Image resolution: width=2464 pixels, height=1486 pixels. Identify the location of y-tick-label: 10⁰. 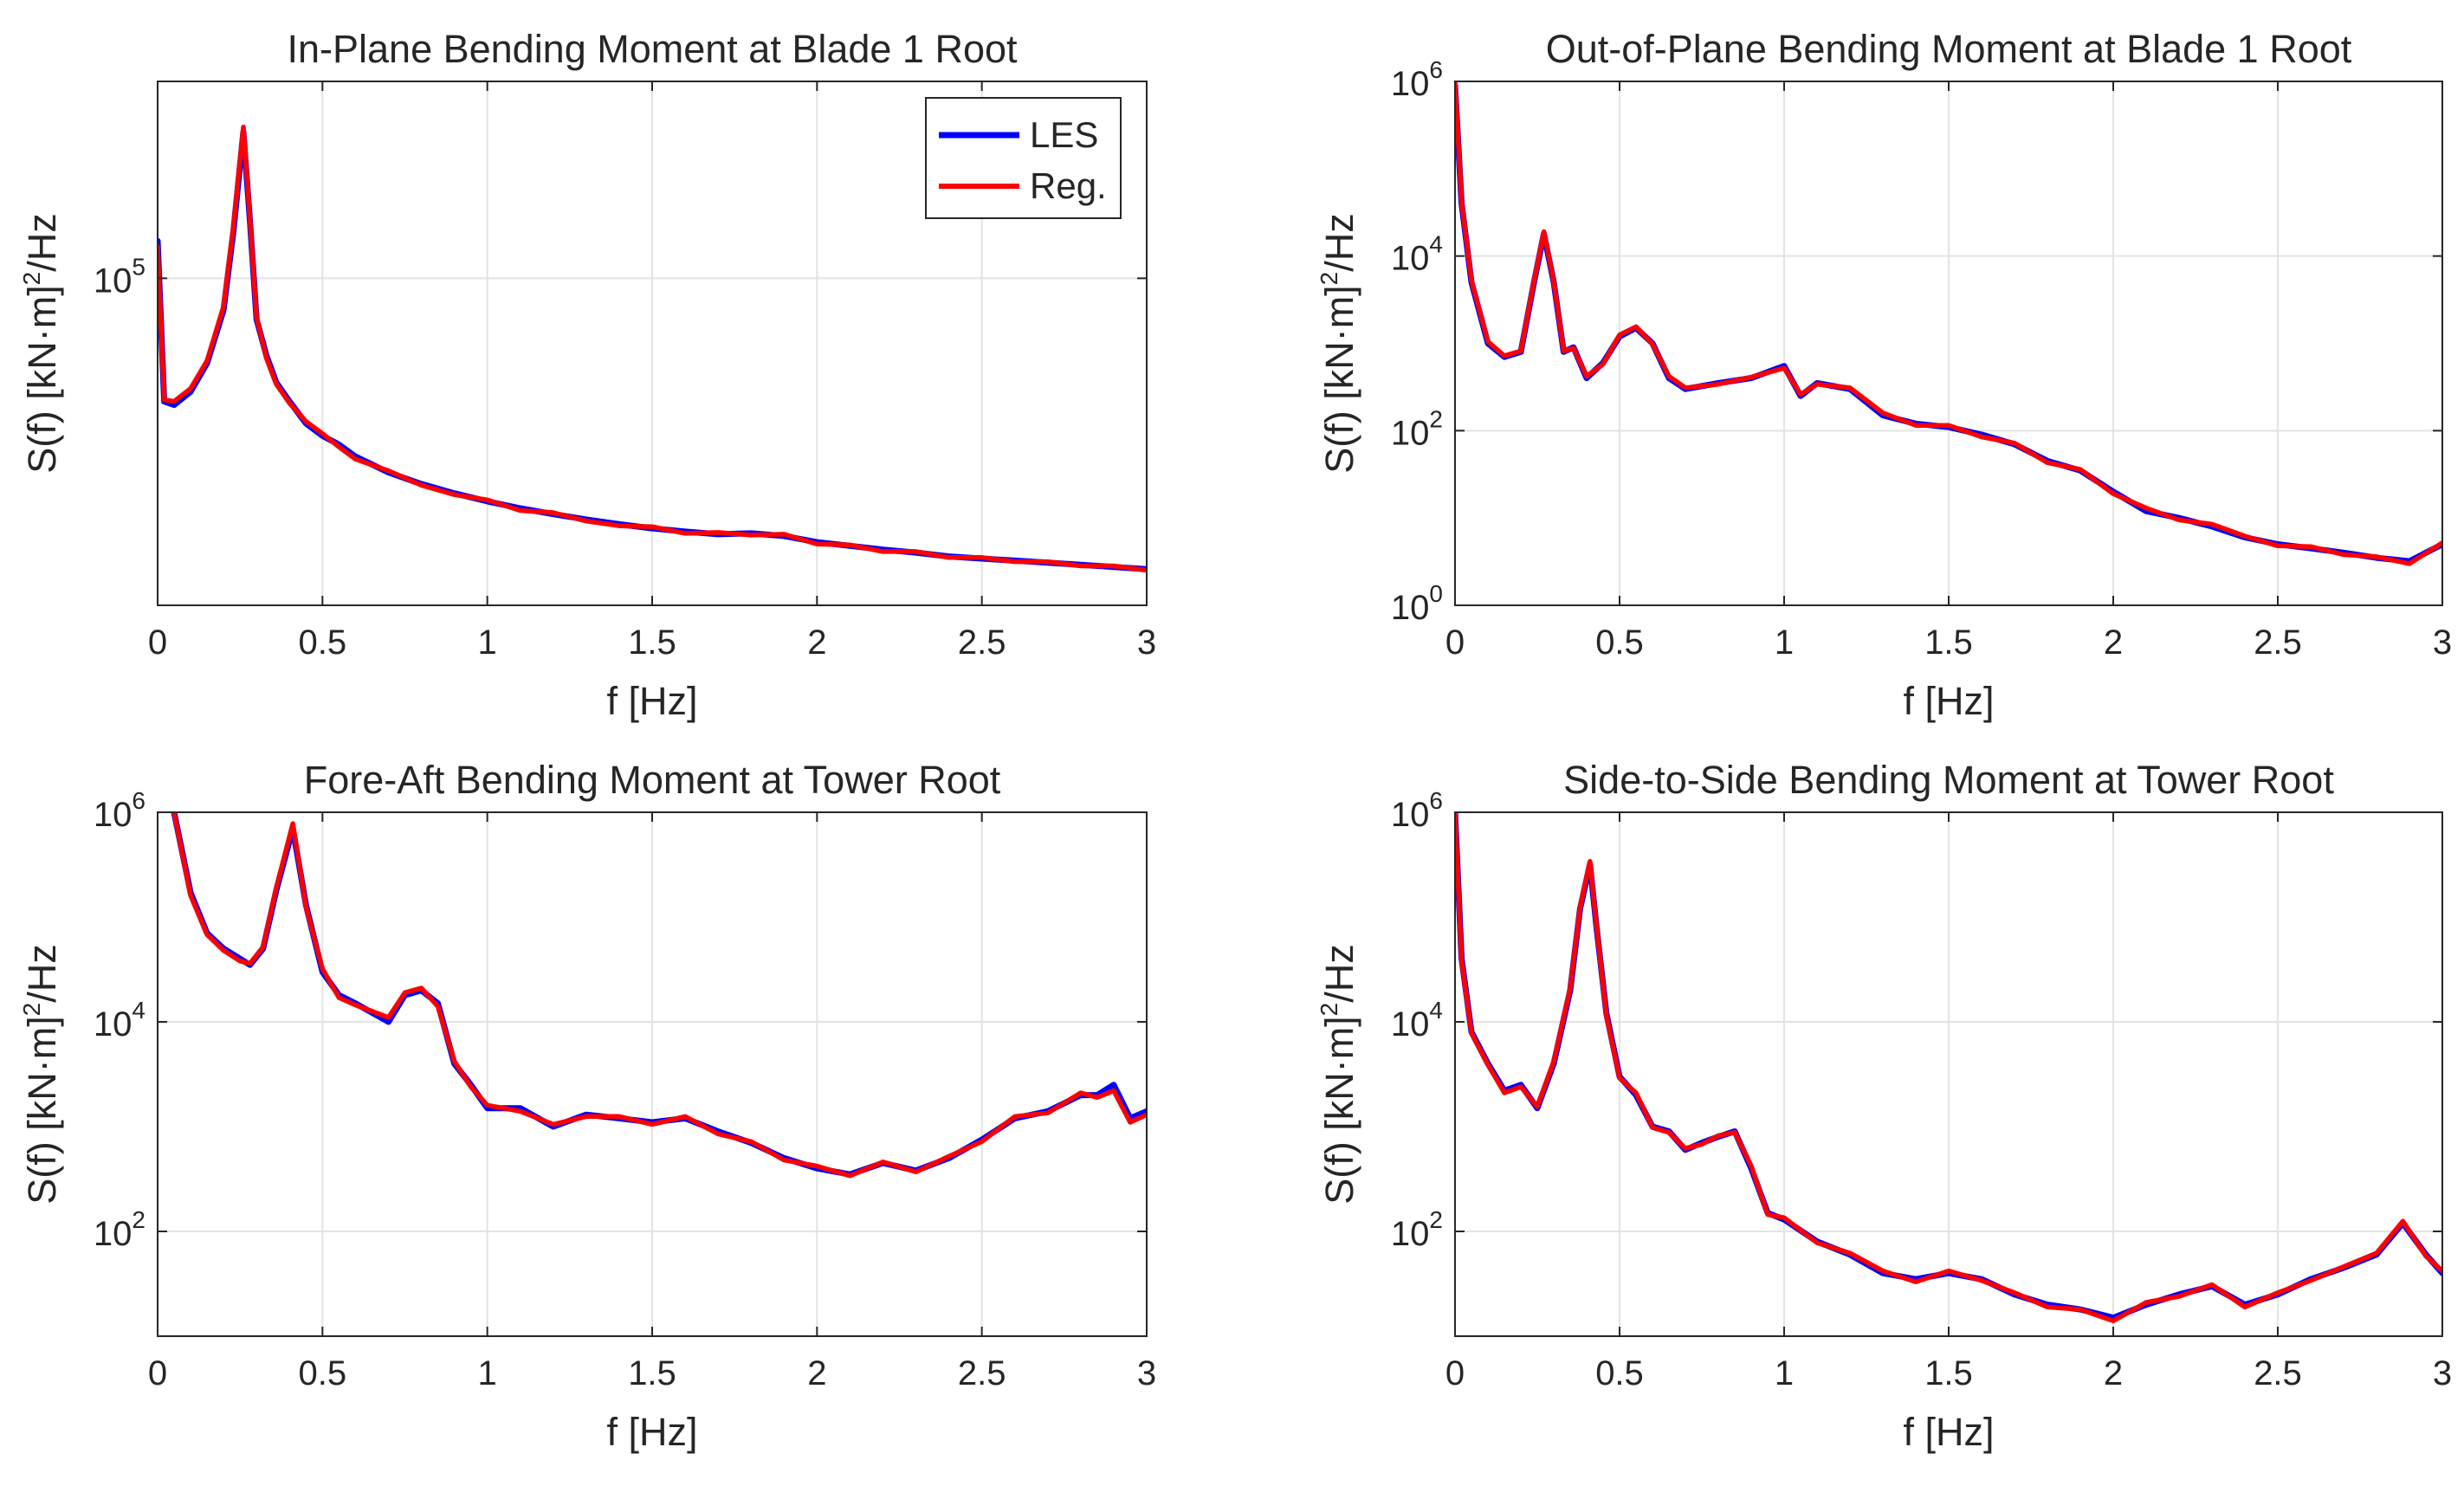
(1417, 603).